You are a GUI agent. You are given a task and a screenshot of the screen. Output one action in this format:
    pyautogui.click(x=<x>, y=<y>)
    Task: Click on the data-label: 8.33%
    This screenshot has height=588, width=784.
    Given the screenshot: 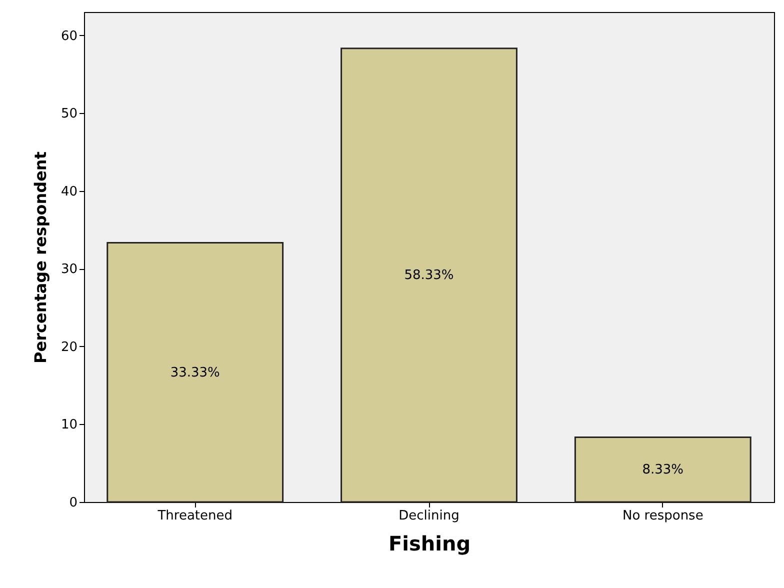 What is the action you would take?
    pyautogui.click(x=663, y=470)
    